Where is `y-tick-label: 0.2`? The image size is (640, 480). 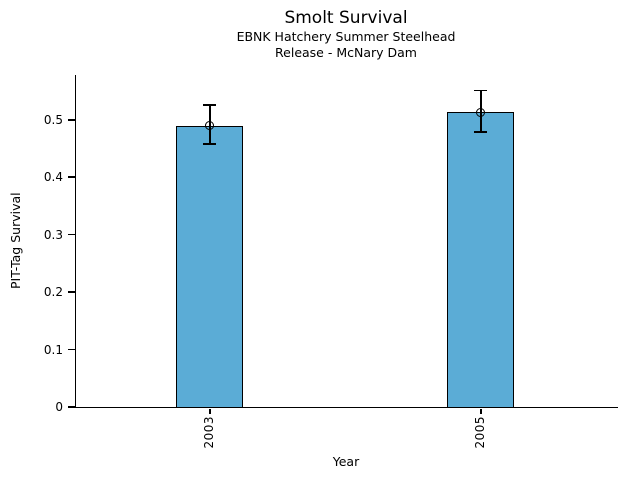 y-tick-label: 0.2 is located at coordinates (53, 292).